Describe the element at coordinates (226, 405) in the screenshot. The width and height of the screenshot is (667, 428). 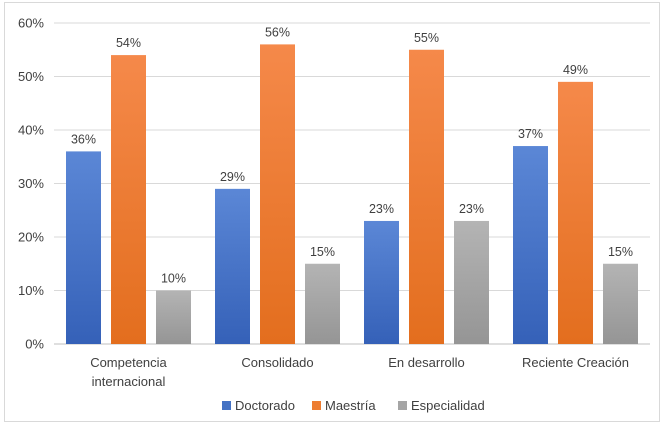
I see `legend-swatch-doctorado` at that location.